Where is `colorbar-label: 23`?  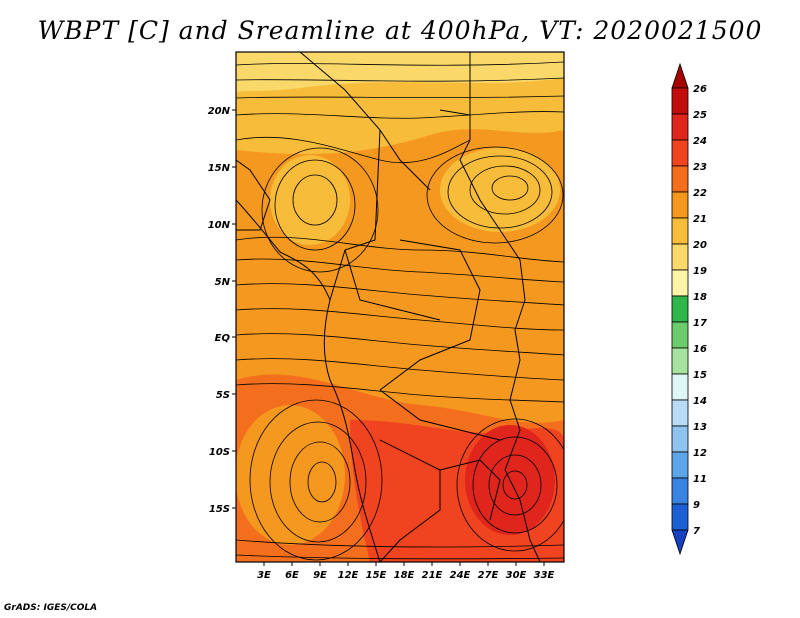
colorbar-label: 23 is located at coordinates (700, 167).